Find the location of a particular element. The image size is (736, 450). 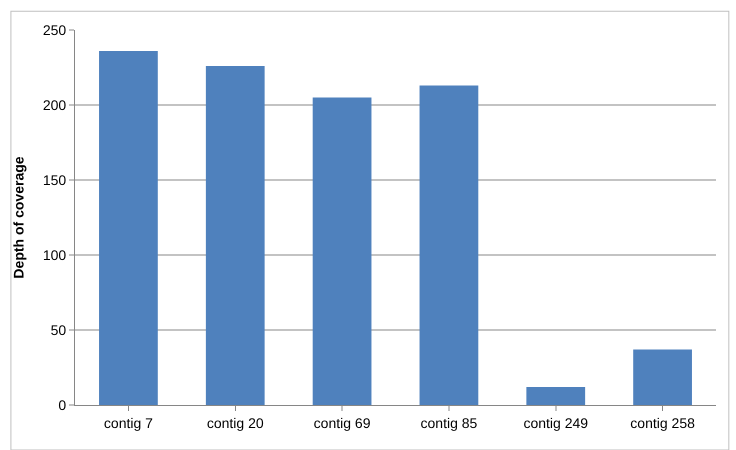

y-tick-label: 200 is located at coordinates (54, 104).